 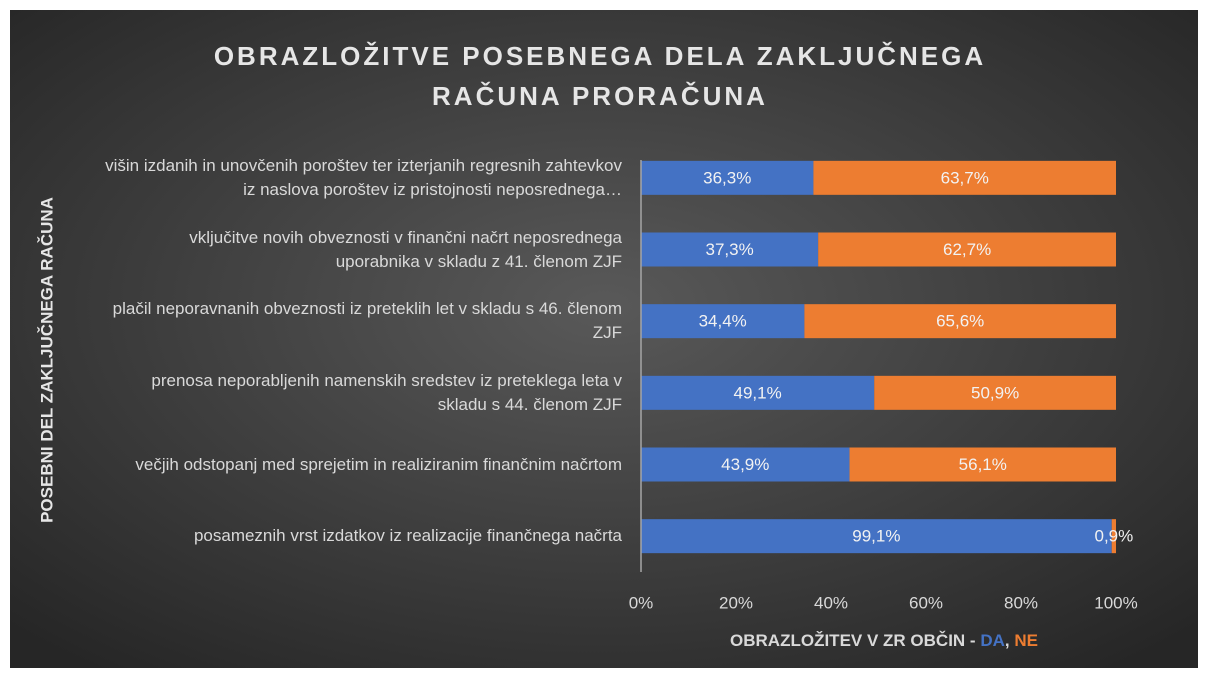 I want to click on data-label: 62,7%, so click(x=967, y=249).